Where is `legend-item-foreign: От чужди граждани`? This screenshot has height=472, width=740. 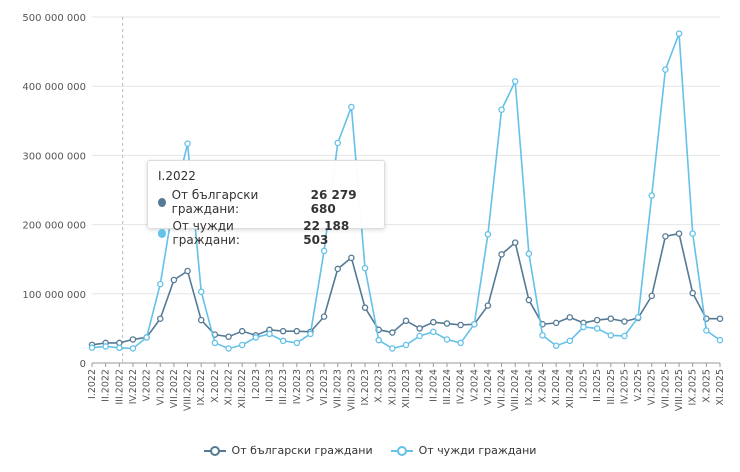
legend-item-foreign: От чужди граждани is located at coordinates (463, 450).